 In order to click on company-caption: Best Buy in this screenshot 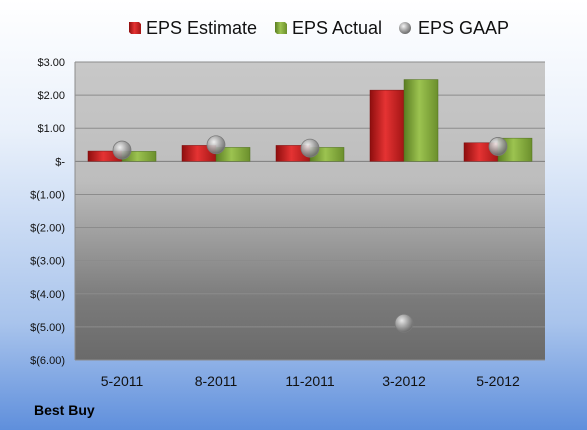, I will do `click(64, 410)`.